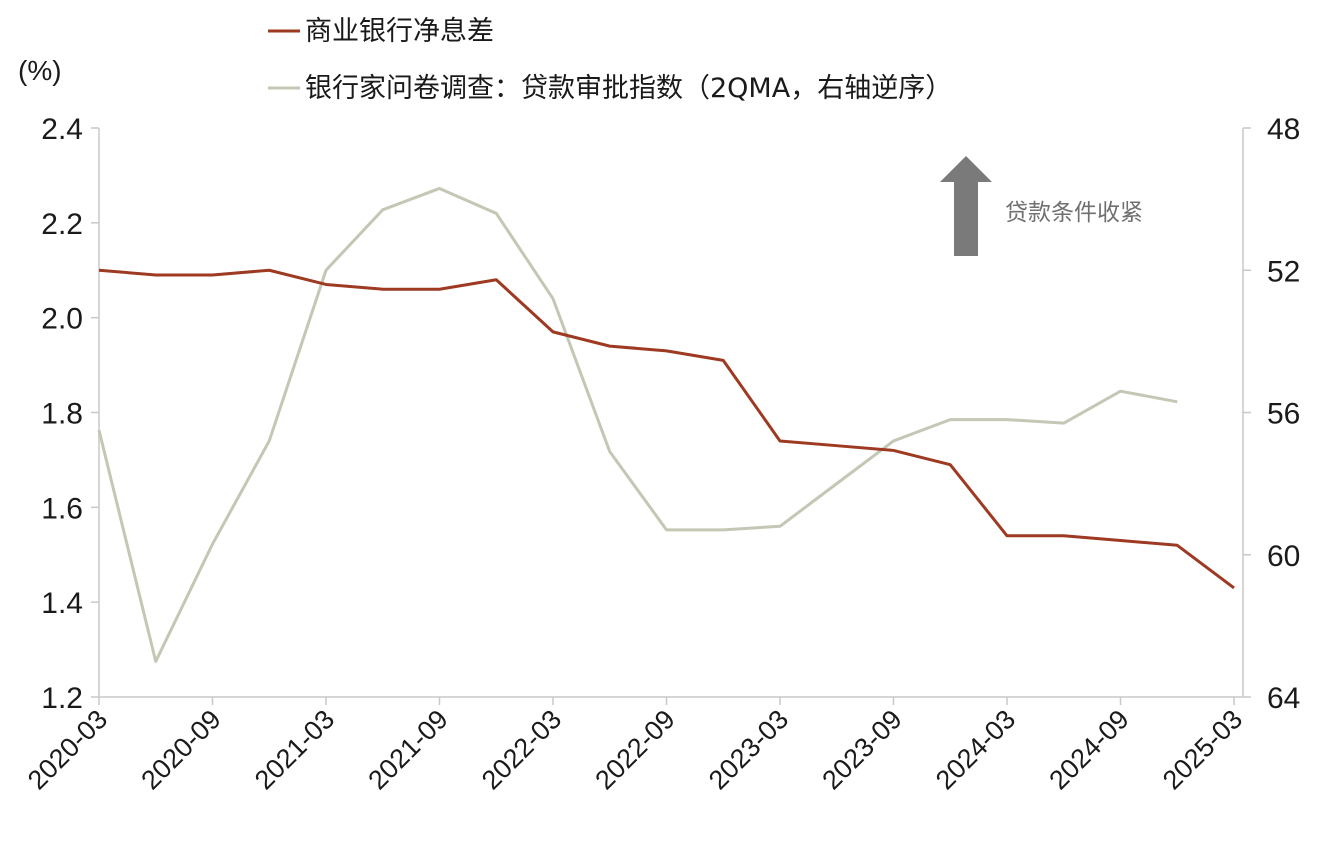 The image size is (1326, 843). I want to click on x-tick-label: 2020-03, so click(67, 749).